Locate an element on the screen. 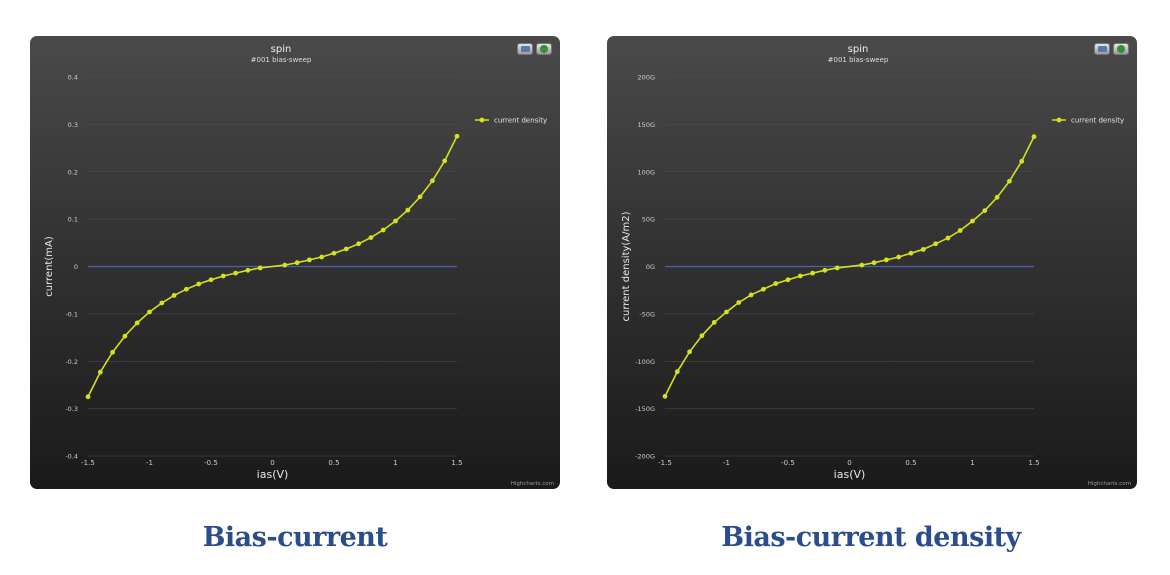  y-tick-label: -100G is located at coordinates (645, 362).